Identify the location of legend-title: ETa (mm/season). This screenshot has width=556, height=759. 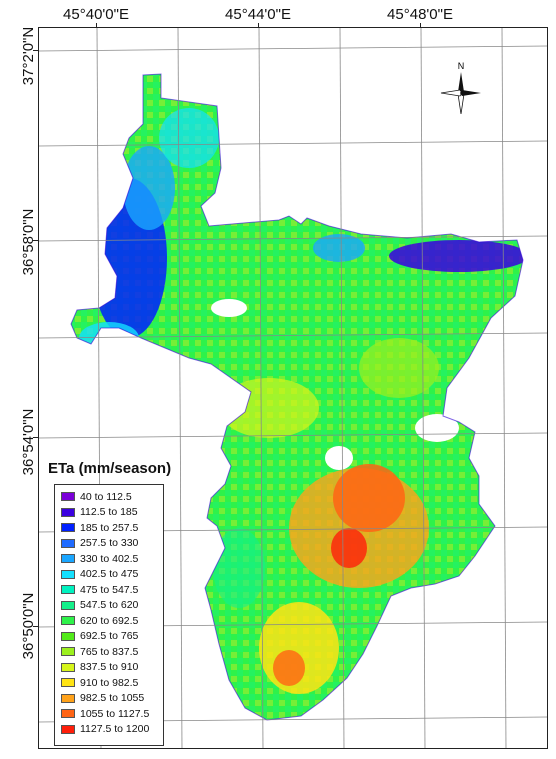
(110, 468).